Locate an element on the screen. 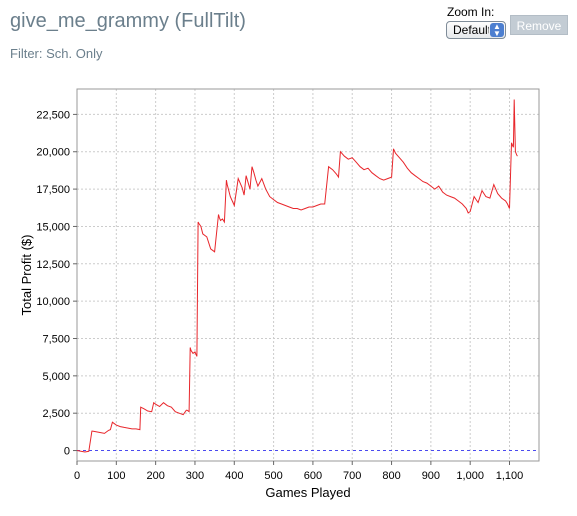 This screenshot has height=516, width=577. y-tick-label: 2,500 is located at coordinates (56, 414).